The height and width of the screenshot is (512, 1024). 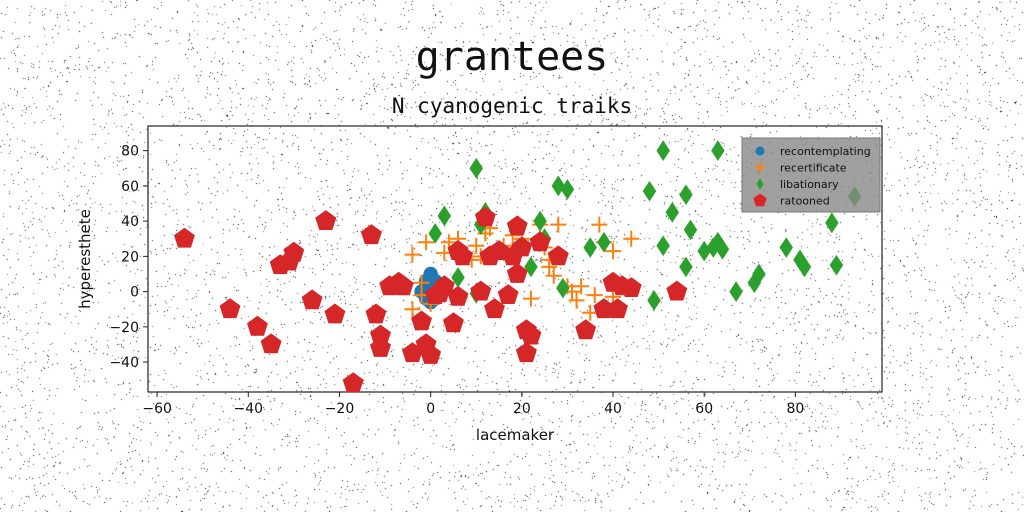 What do you see at coordinates (515, 435) in the screenshot?
I see `x-axis-label: lacemaker` at bounding box center [515, 435].